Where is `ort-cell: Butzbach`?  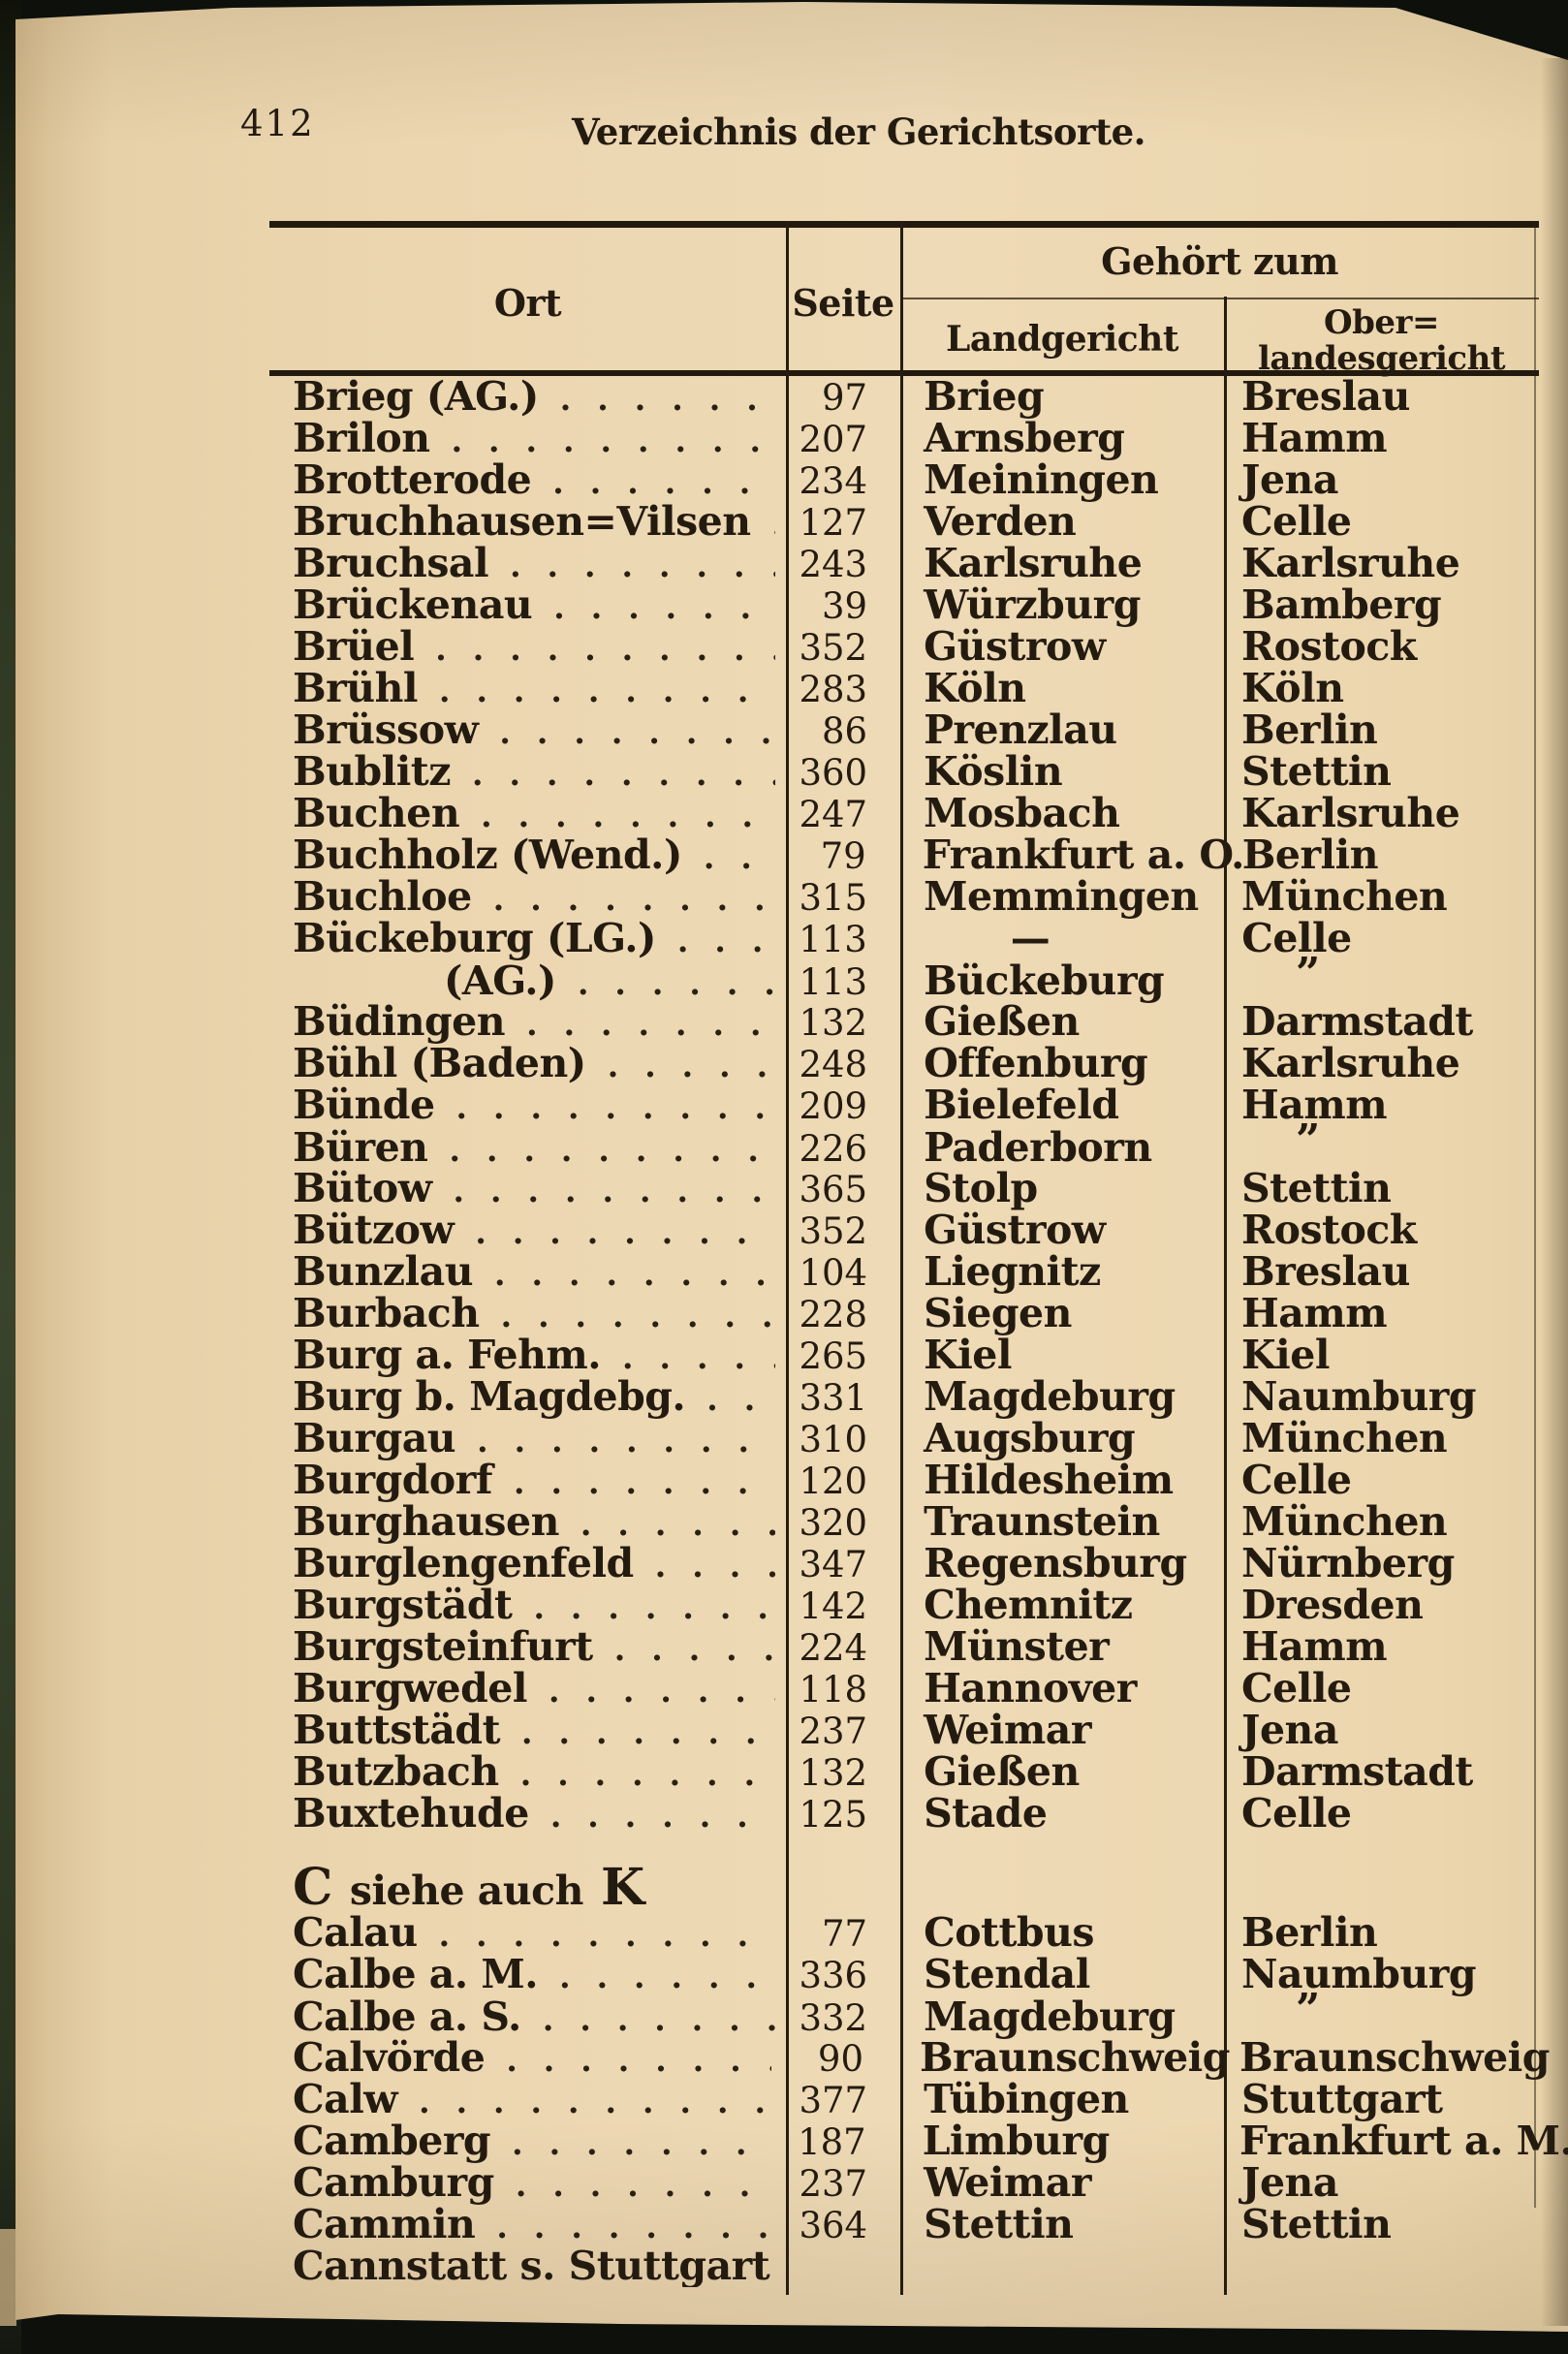
ort-cell: Butzbach is located at coordinates (526, 1773).